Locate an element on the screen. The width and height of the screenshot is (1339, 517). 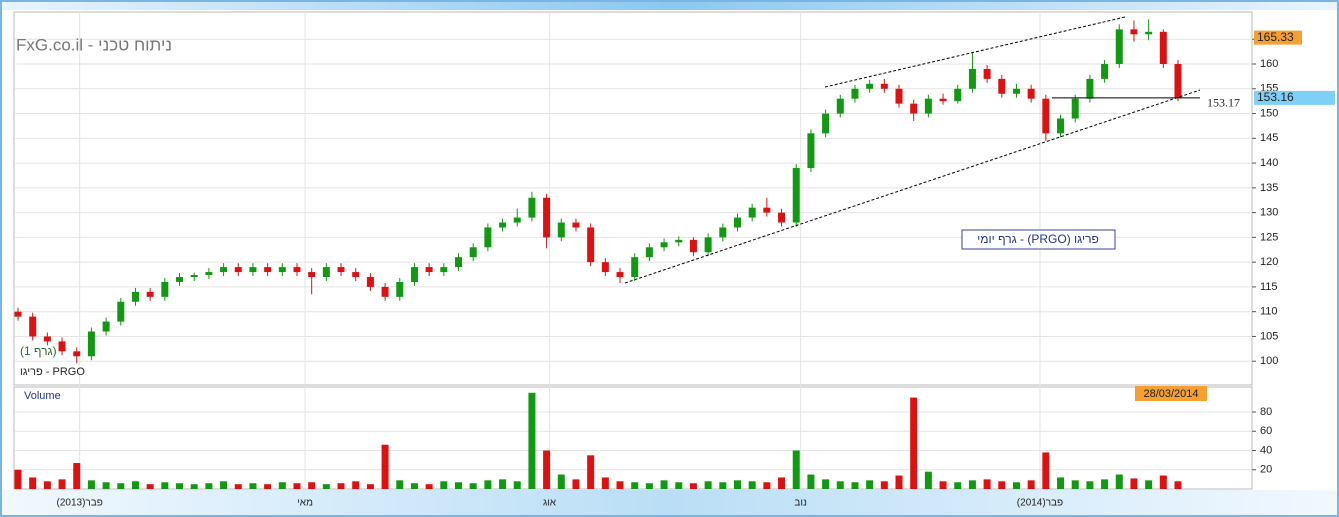
price-tag: 165.33 is located at coordinates (1275, 37).